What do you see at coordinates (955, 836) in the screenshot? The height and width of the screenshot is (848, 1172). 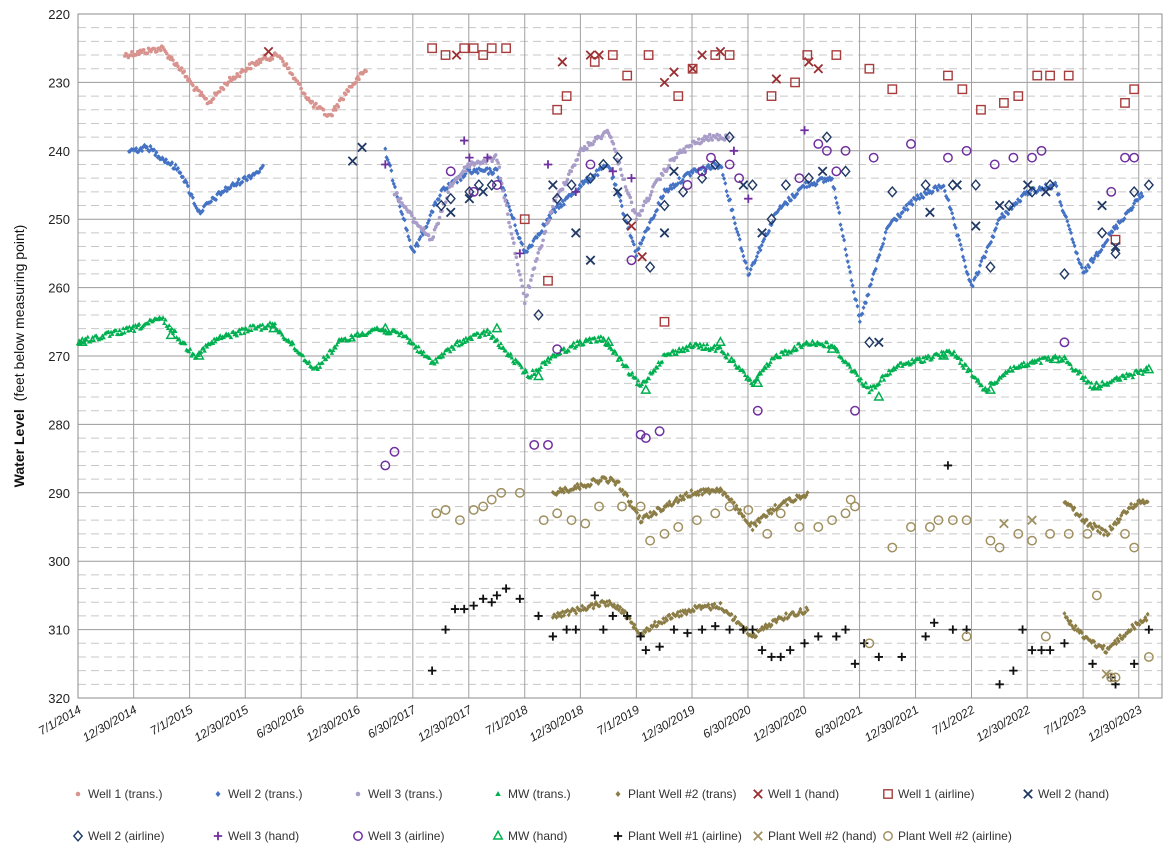 I see `legend-label-plant-well-2-airline: Plant Well #2 (airline)` at bounding box center [955, 836].